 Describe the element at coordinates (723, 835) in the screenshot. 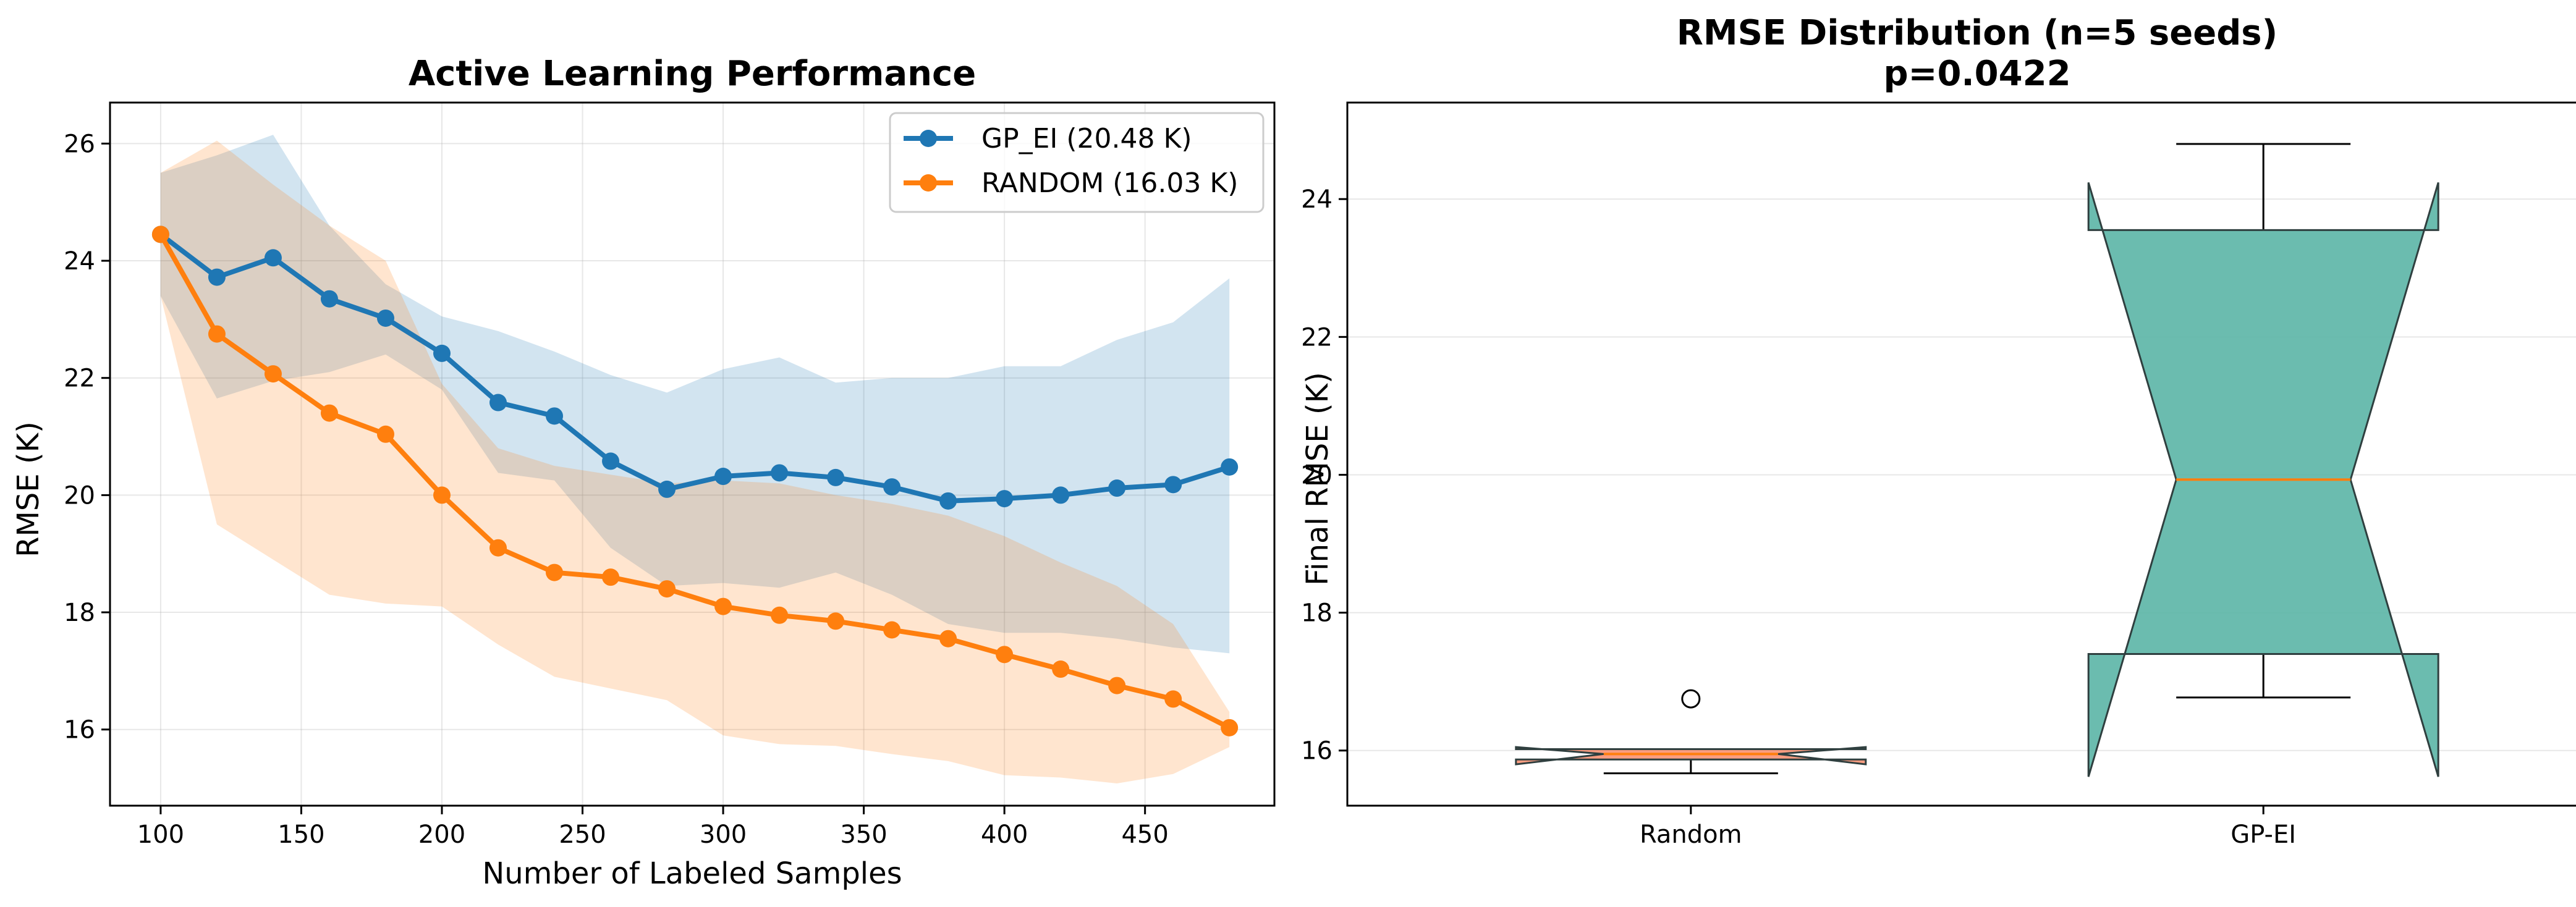

I see `x-tick-label: 300` at that location.